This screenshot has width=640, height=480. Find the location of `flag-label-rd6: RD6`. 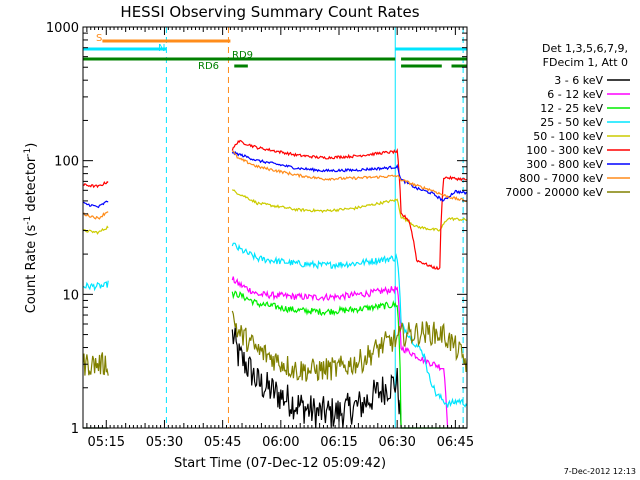

flag-label-rd6: RD6 is located at coordinates (208, 66).